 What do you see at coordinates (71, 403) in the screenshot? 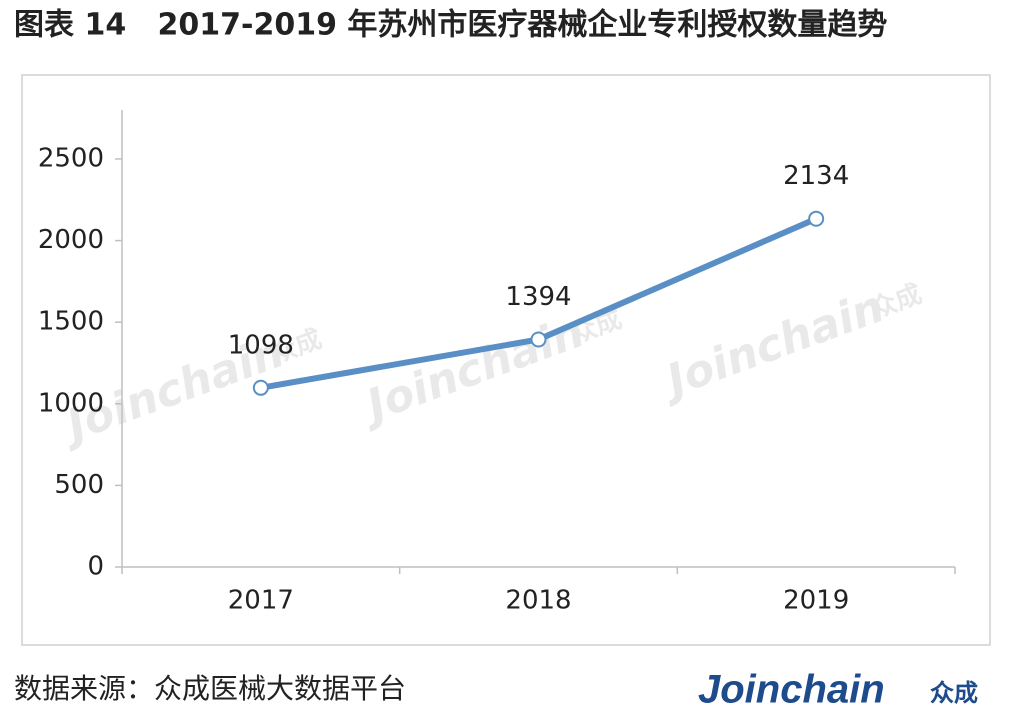
I see `y-tick-label: 1000` at bounding box center [71, 403].